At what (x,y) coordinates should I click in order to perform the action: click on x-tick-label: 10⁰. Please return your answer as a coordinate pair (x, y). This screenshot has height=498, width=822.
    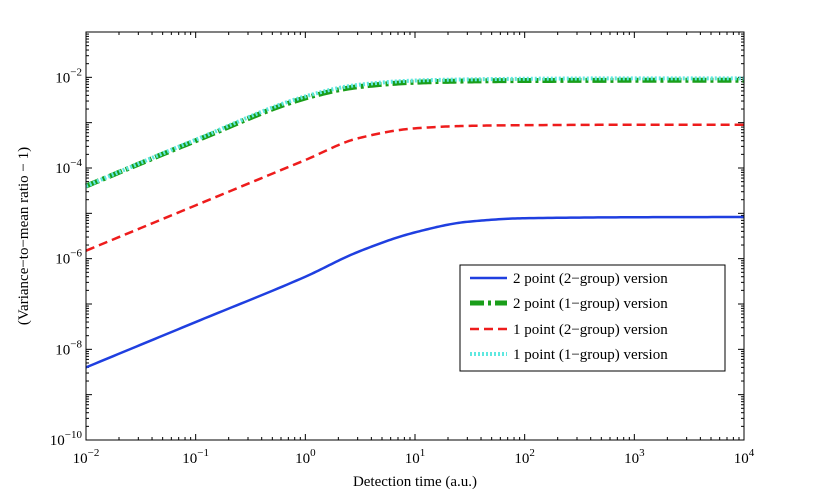
    Looking at the image, I should click on (305, 457).